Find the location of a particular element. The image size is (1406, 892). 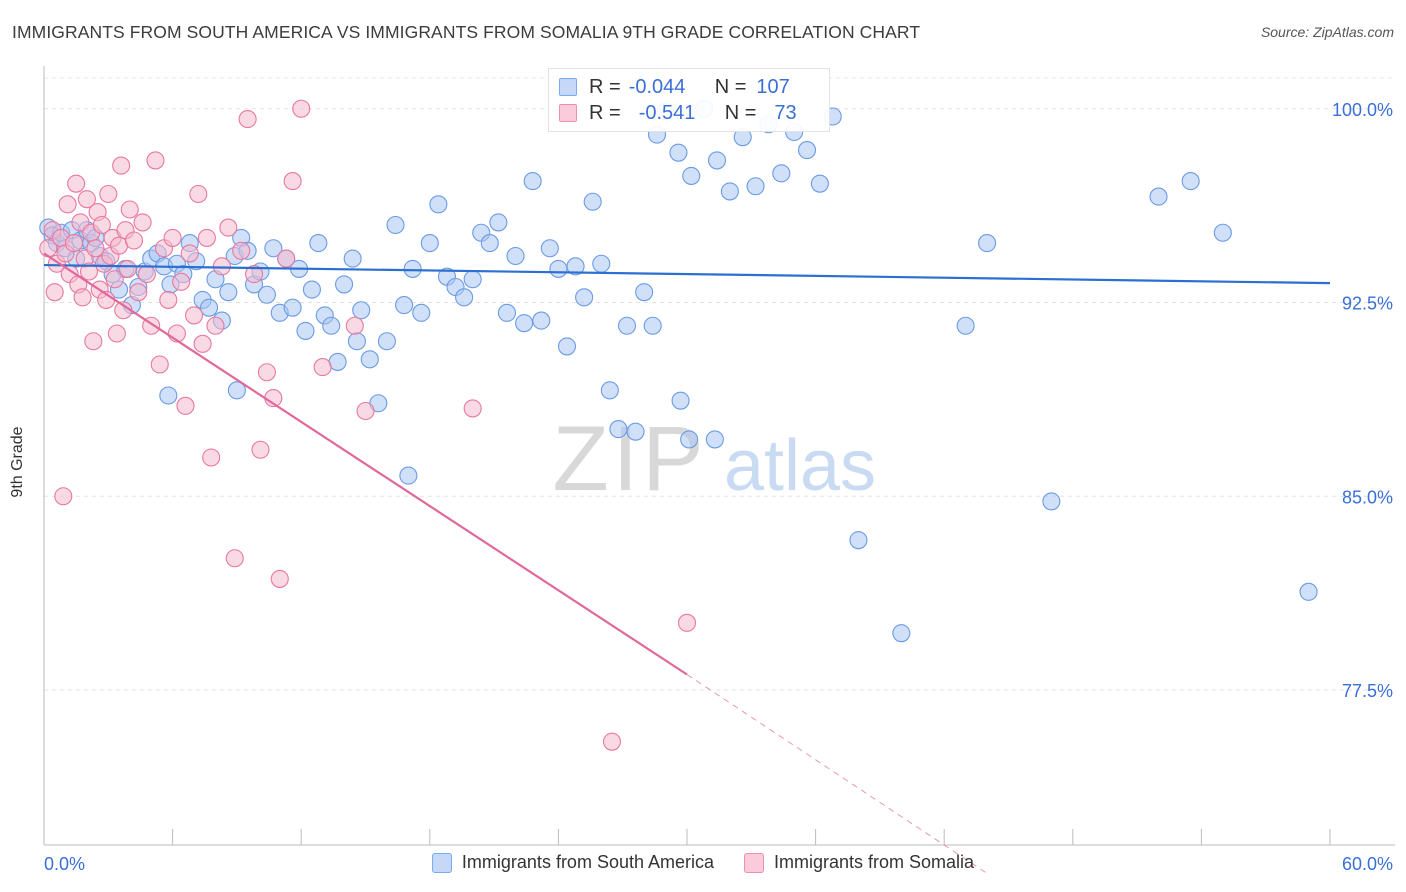

stats-row-somalia: R = -0.541 N = 73 is located at coordinates (678, 113).